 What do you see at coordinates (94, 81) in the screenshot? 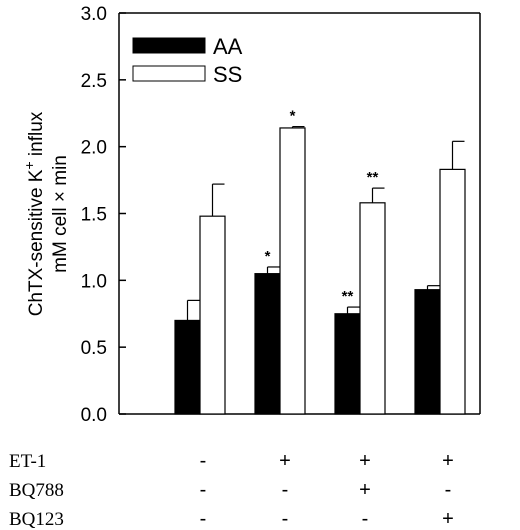
I see `y-tick-label: 2.5` at bounding box center [94, 81].